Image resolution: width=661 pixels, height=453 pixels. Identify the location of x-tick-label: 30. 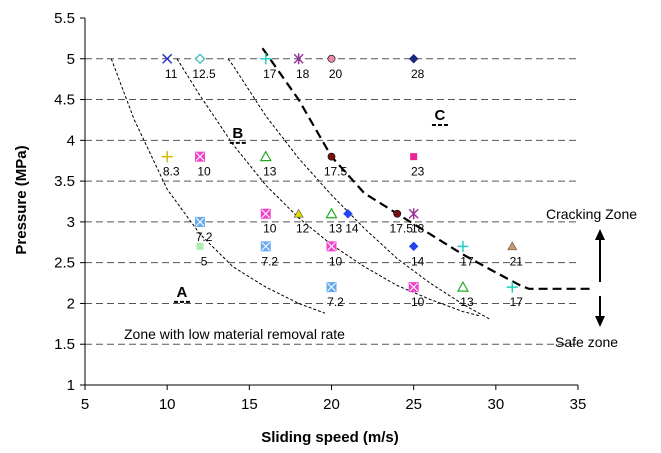
(495, 404).